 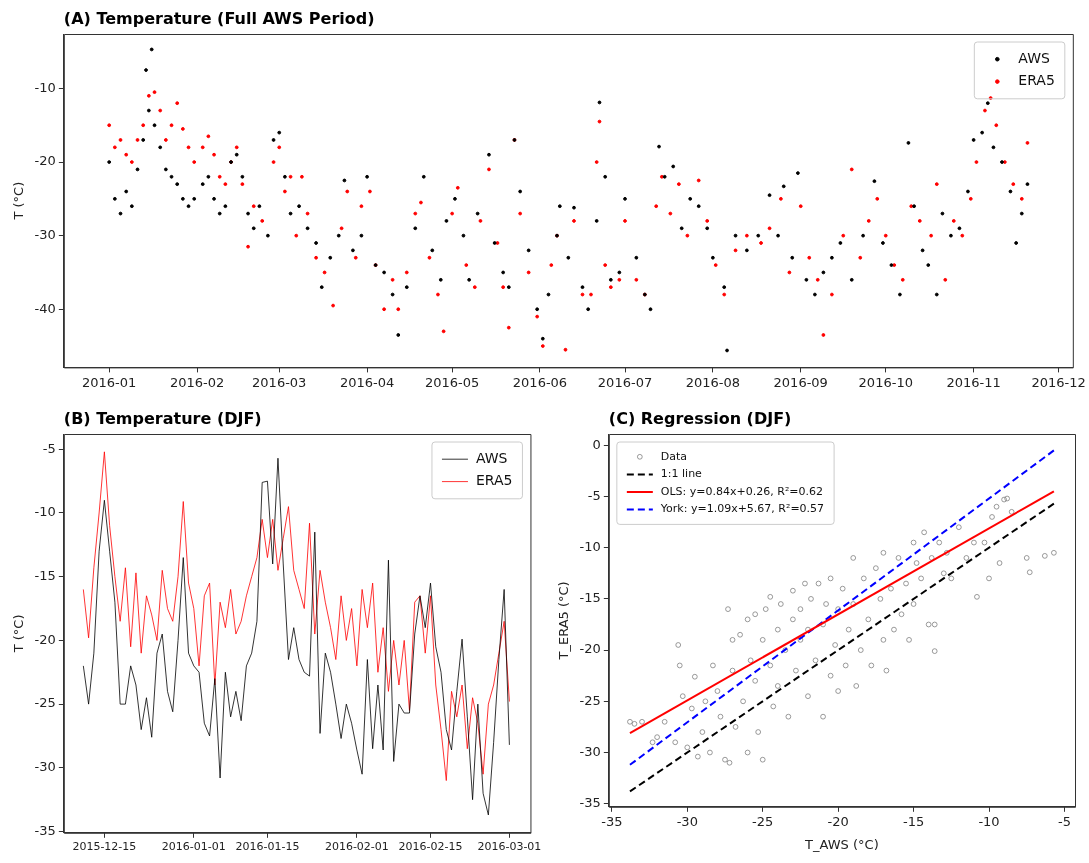 I want to click on x-tick-label: 2016-05, so click(x=452, y=382).